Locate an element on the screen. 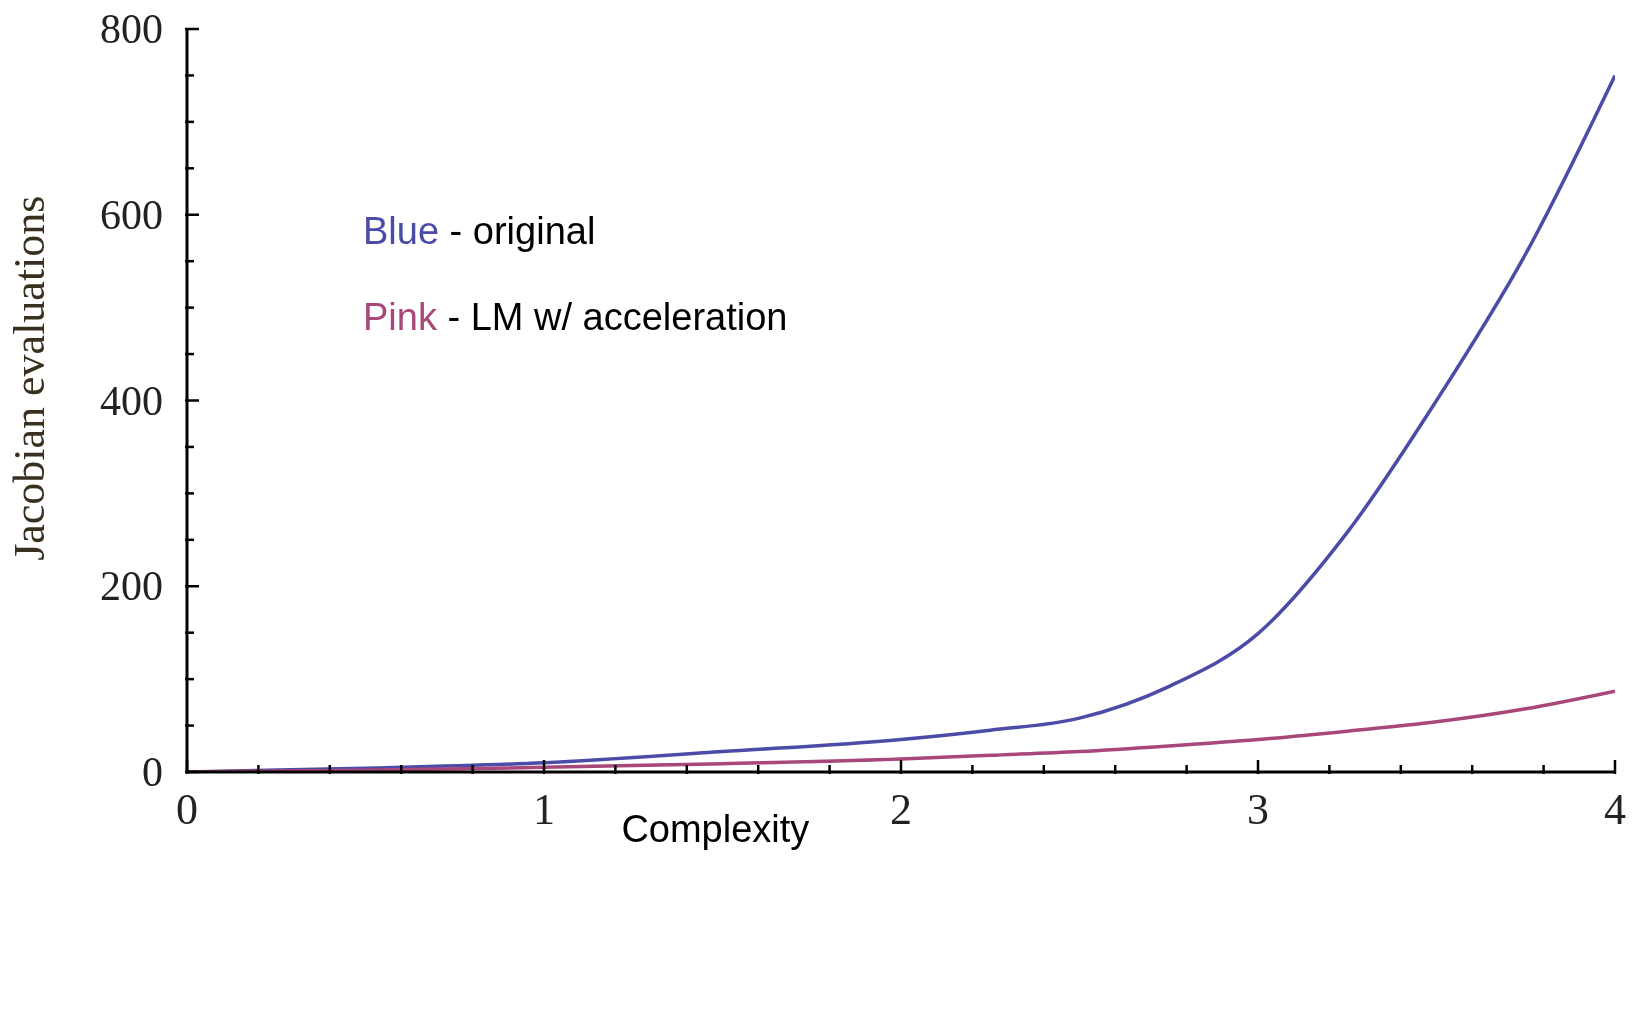  x-tick-label: 1 is located at coordinates (544, 809).